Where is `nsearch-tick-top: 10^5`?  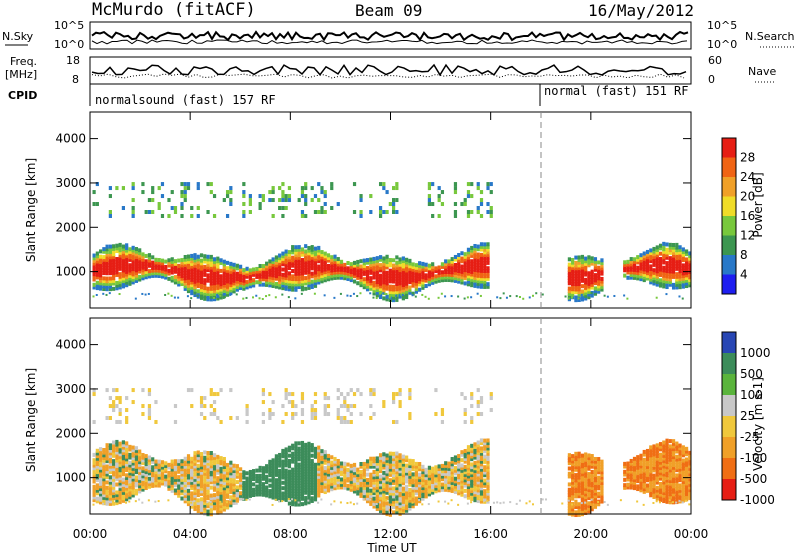 nsearch-tick-top: 10^5 is located at coordinates (722, 25).